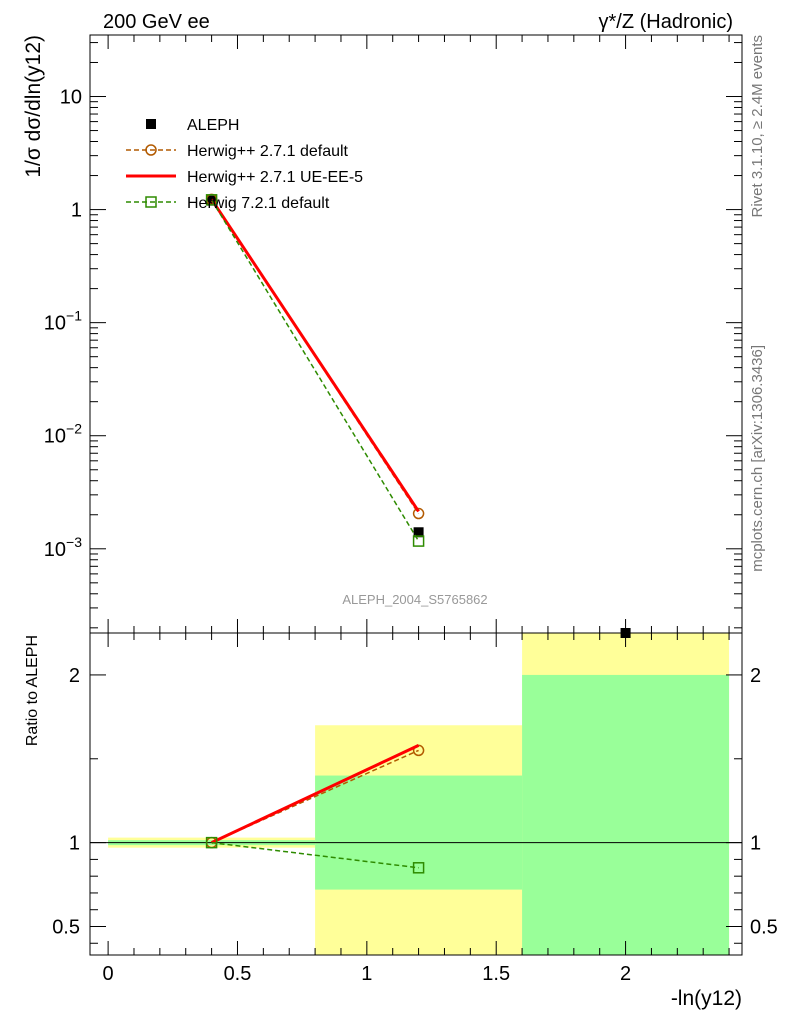 The width and height of the screenshot is (786, 1024). Describe the element at coordinates (32, 690) in the screenshot. I see `ratio-y-axis-title: Ratio to ALEPH` at that location.